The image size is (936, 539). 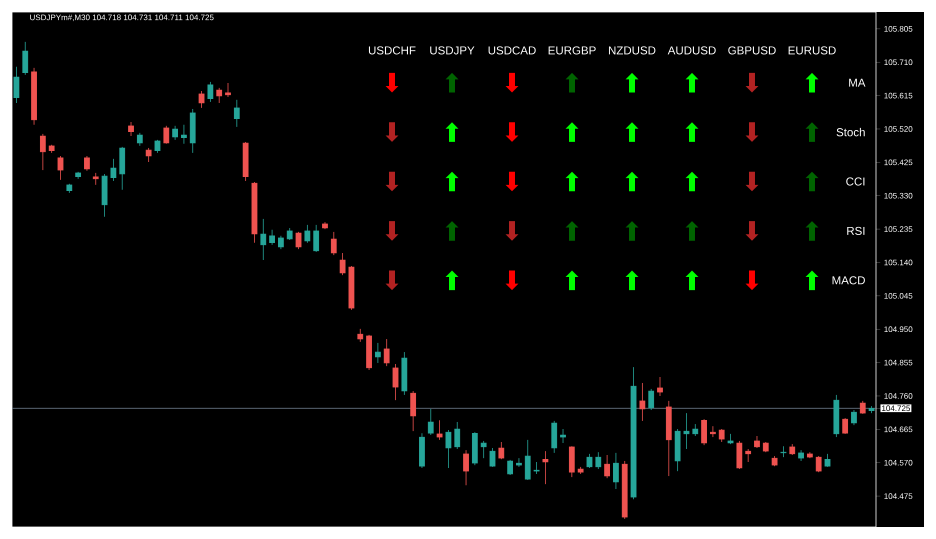 I want to click on category-label: Stoch, so click(x=850, y=132).